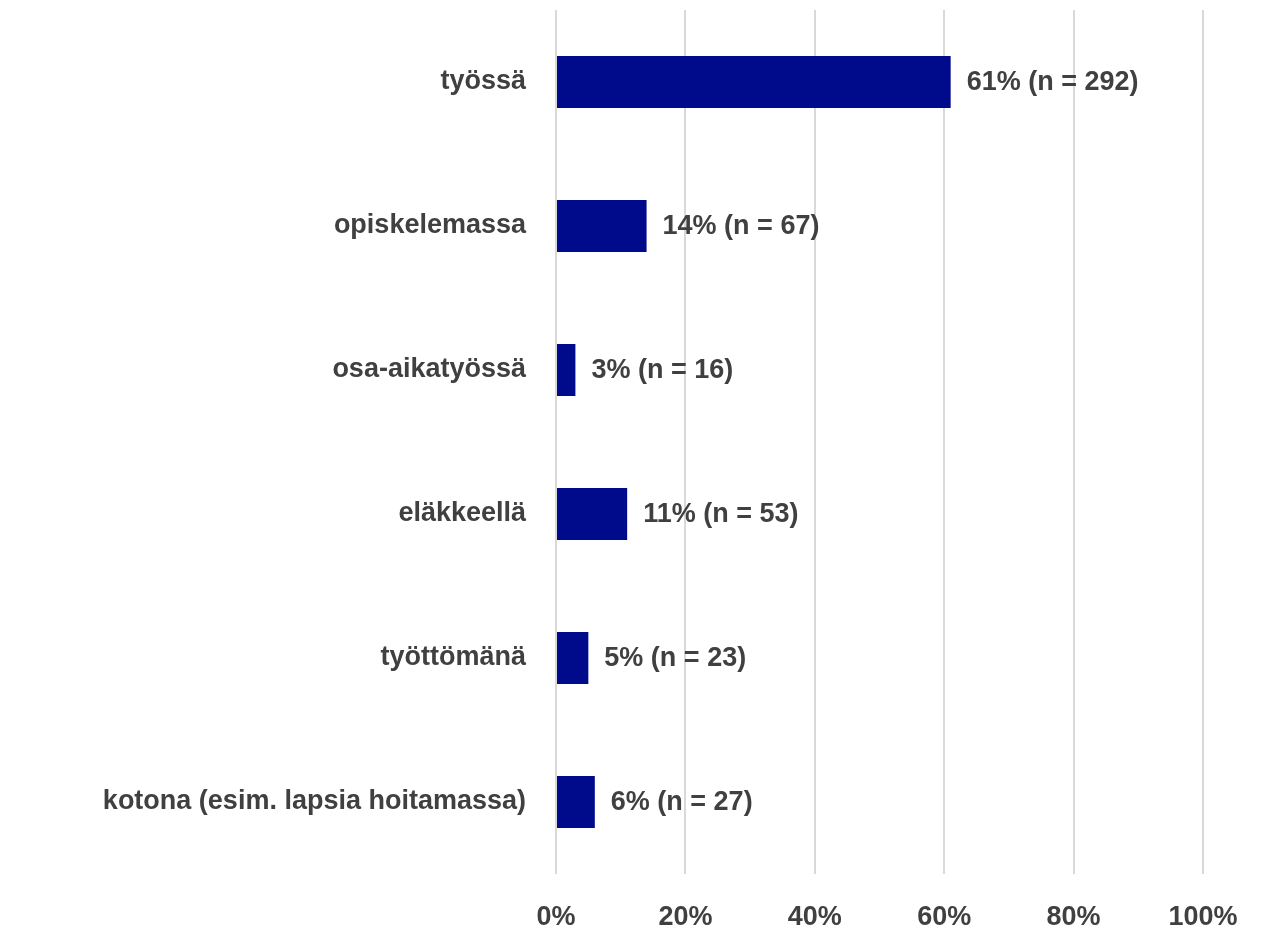  I want to click on data-label: 14% (n = 67), so click(741, 225).